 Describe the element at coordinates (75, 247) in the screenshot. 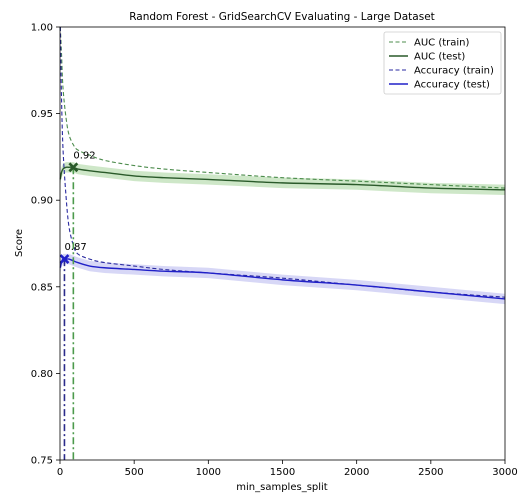

I see `best-label-accuracy: 0.87` at that location.